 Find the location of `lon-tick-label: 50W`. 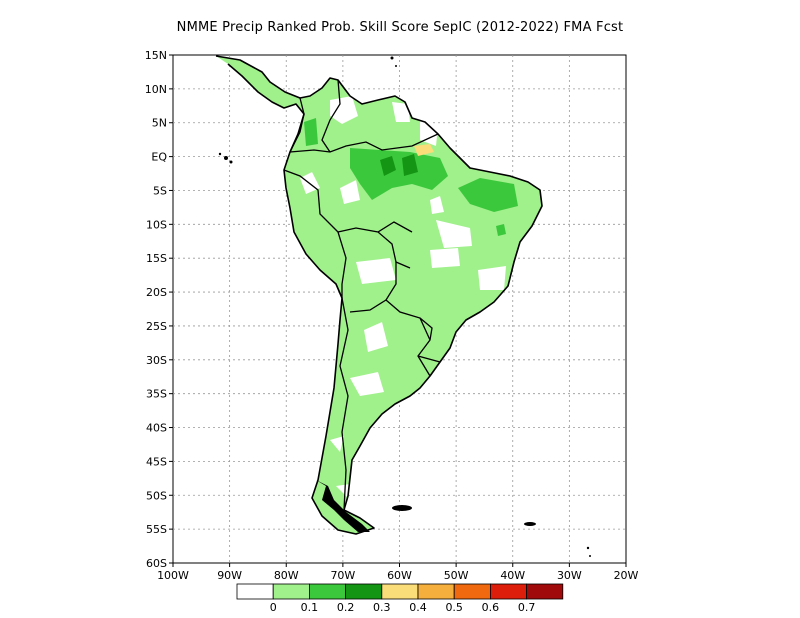

lon-tick-label: 50W is located at coordinates (456, 575).